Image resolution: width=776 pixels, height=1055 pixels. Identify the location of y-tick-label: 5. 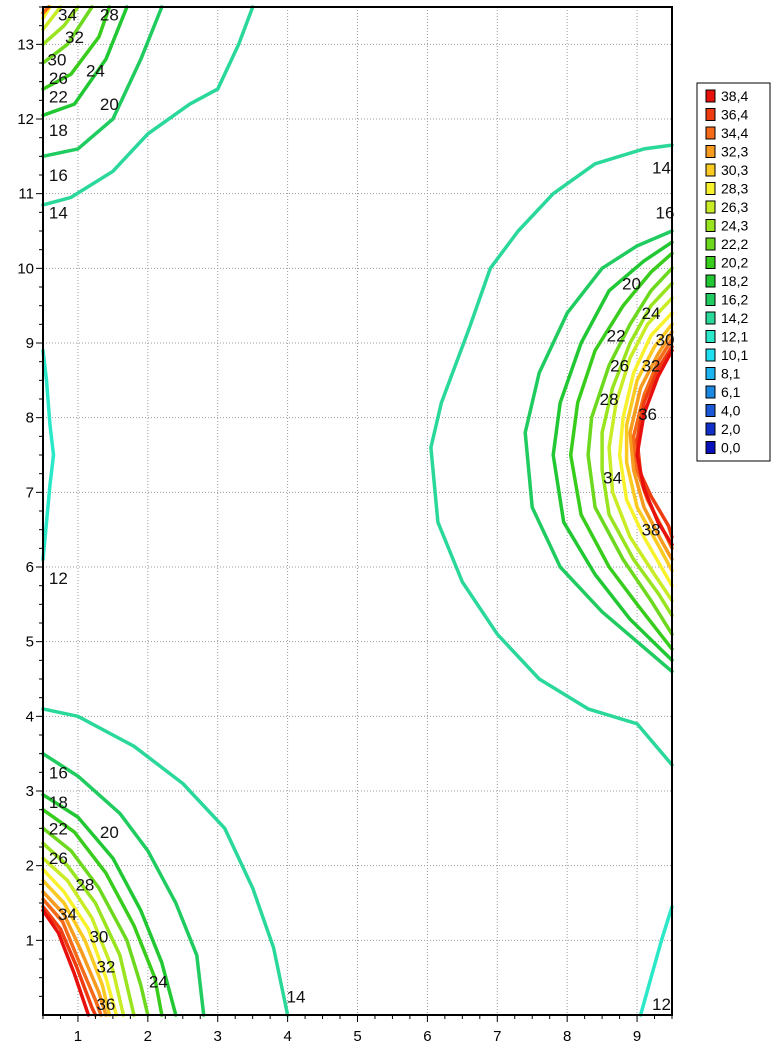
(30, 642).